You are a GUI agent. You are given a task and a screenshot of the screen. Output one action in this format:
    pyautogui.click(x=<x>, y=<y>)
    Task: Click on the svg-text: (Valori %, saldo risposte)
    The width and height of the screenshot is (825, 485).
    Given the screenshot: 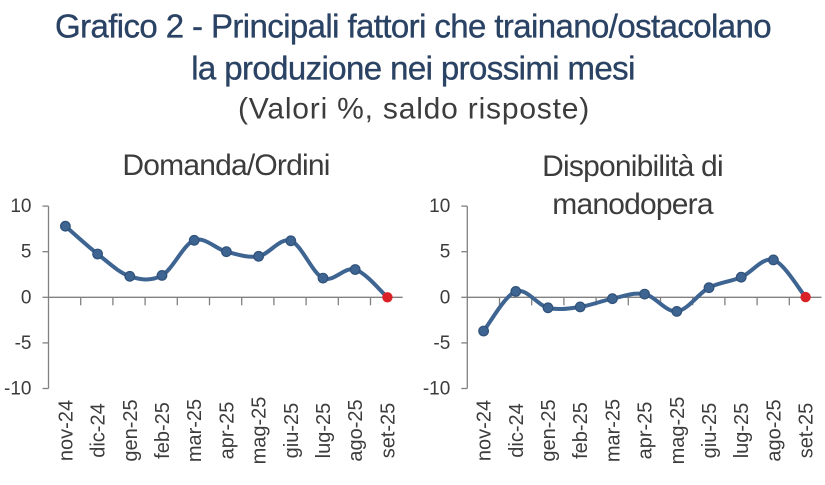 What is the action you would take?
    pyautogui.click(x=414, y=109)
    